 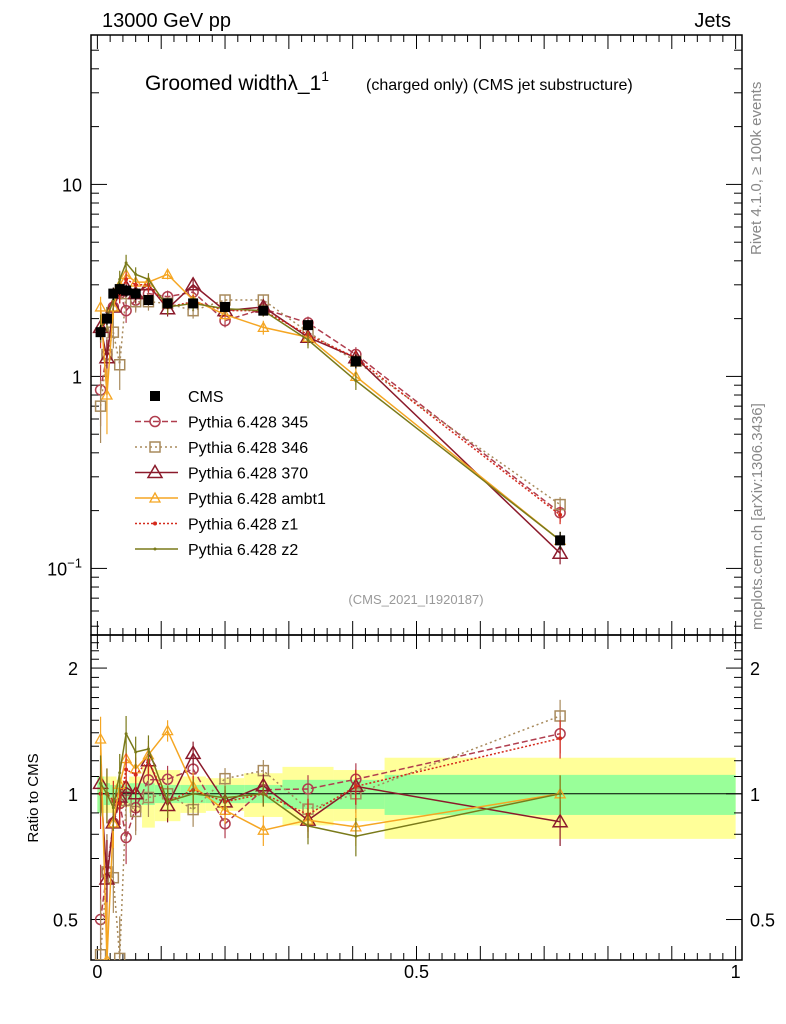 I want to click on legend-label: Pythia 6.428 345, so click(x=248, y=423).